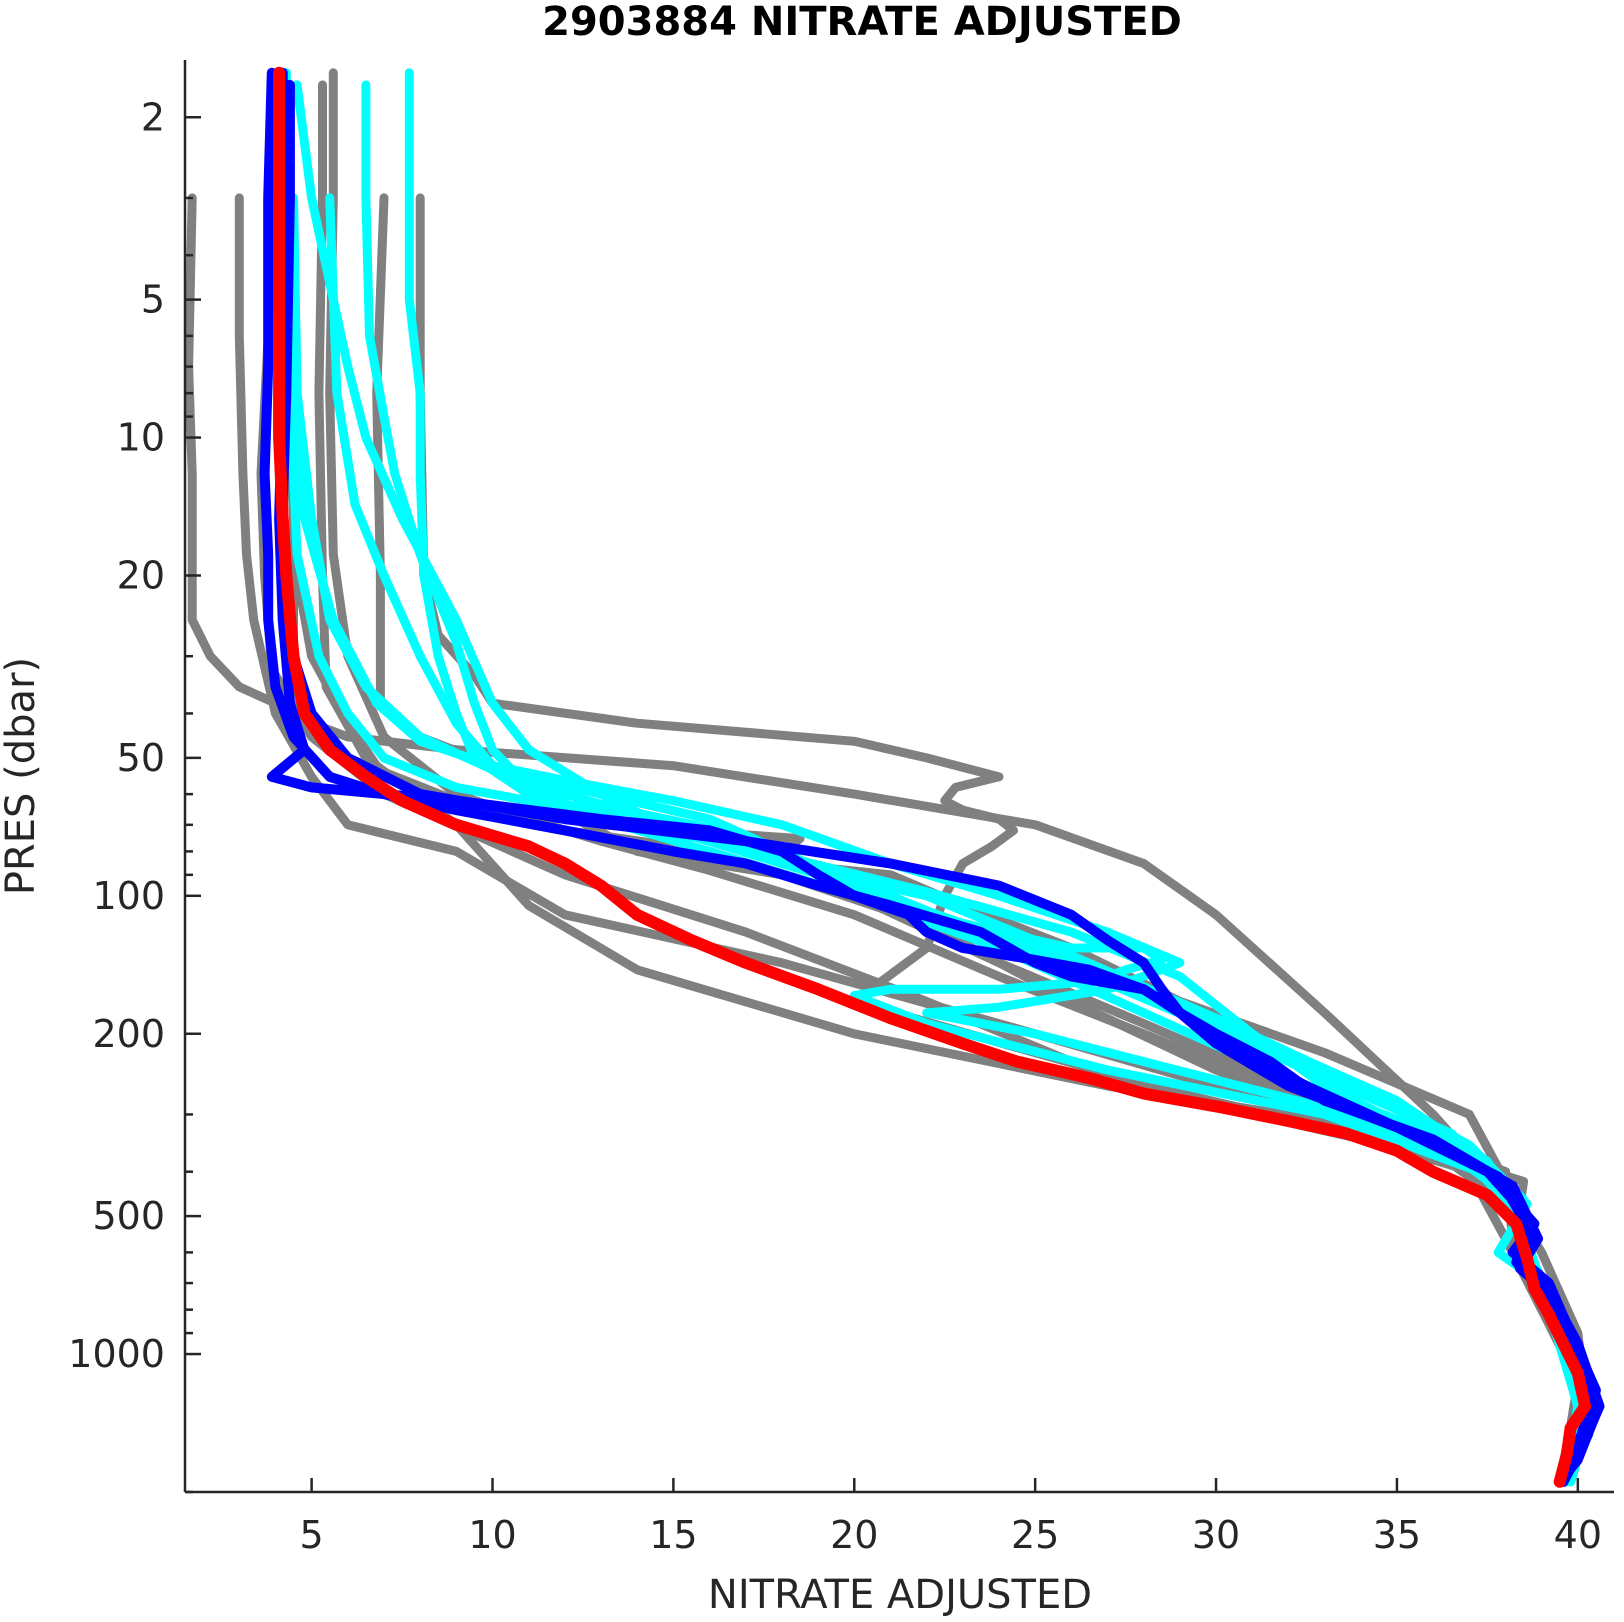 The height and width of the screenshot is (1622, 1624). Describe the element at coordinates (141, 758) in the screenshot. I see `y-tick-label-50: 50` at that location.